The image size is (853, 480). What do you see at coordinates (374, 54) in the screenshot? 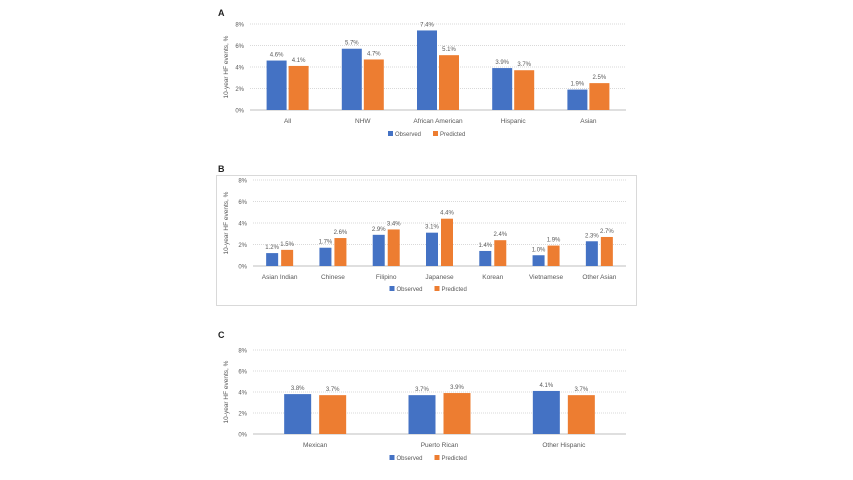
I see `data-label: 4.7%` at bounding box center [374, 54].